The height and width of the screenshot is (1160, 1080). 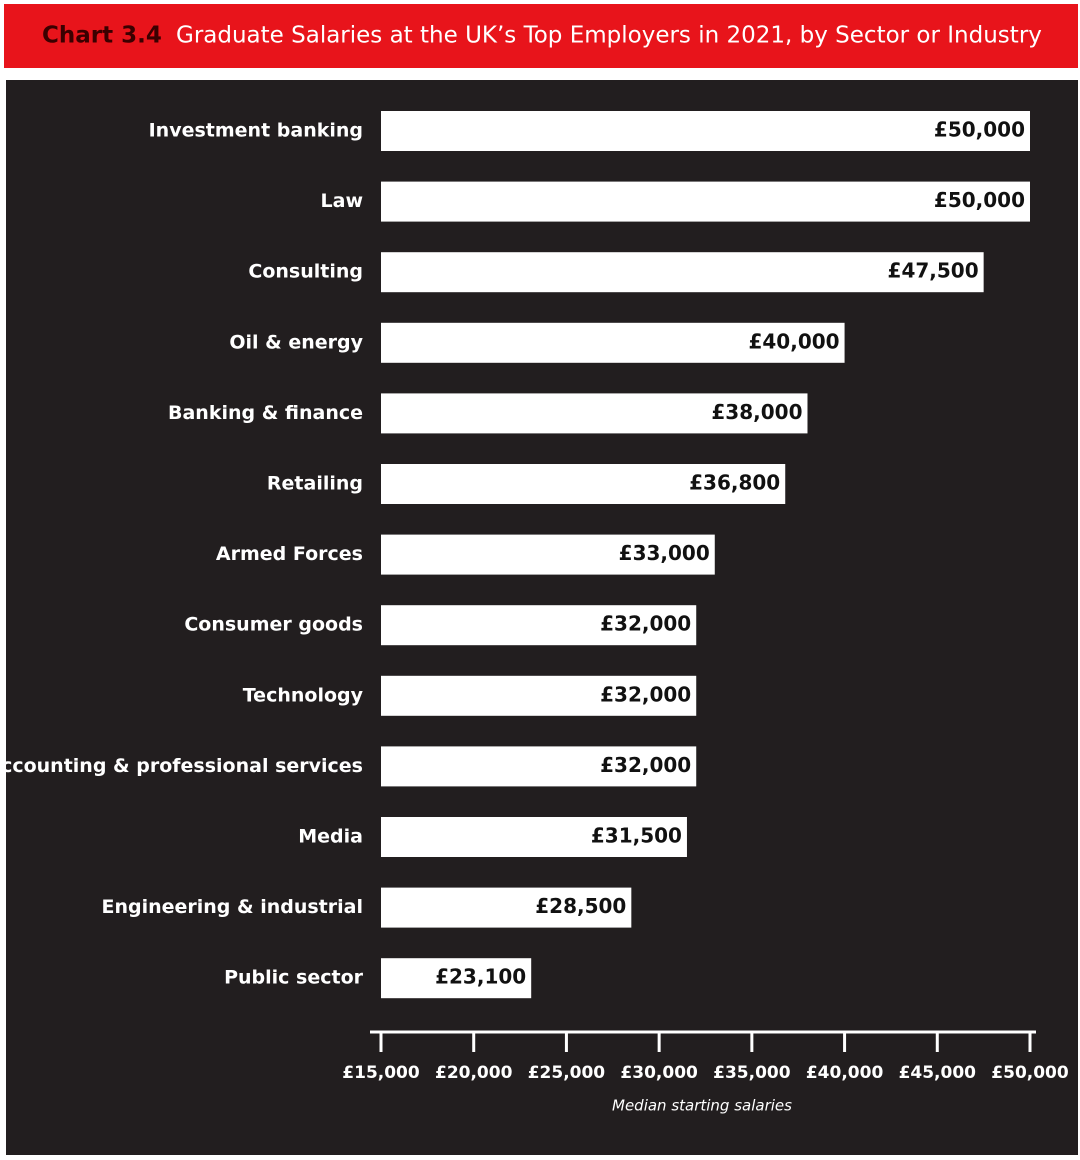 I want to click on y-tick-label: Media, so click(x=330, y=837).